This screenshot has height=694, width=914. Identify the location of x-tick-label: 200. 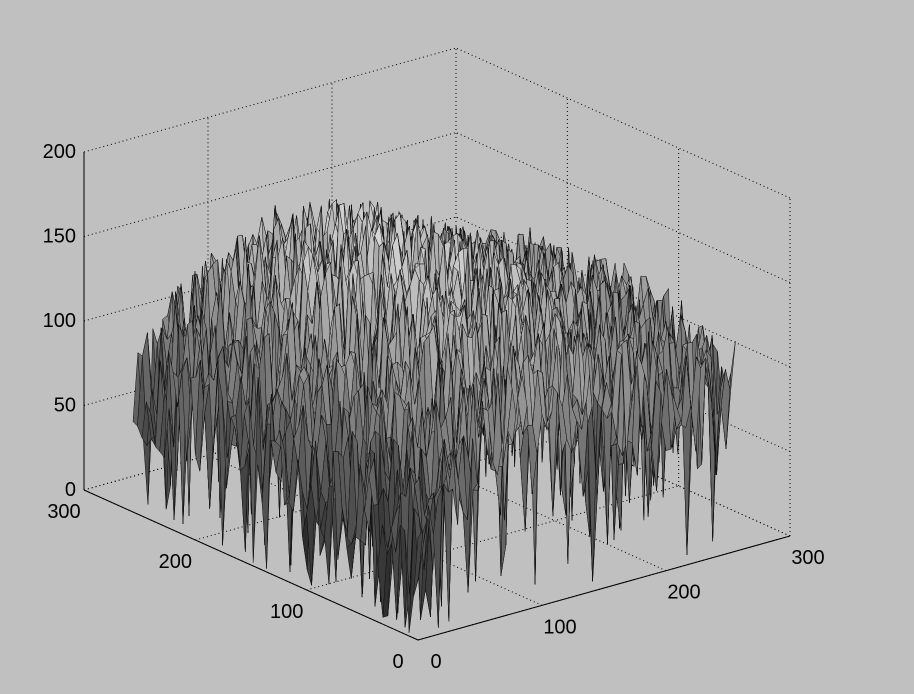
(683, 593).